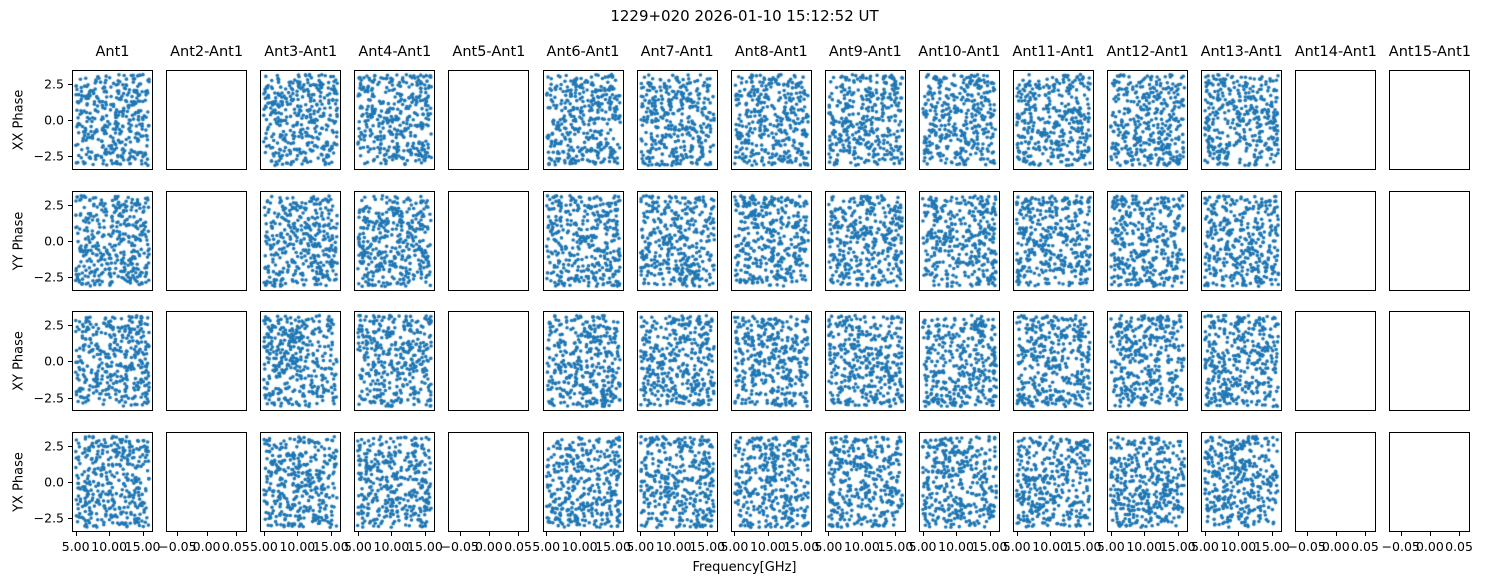 This screenshot has height=586, width=1489. I want to click on x-tick-label: 0.05, so click(518, 547).